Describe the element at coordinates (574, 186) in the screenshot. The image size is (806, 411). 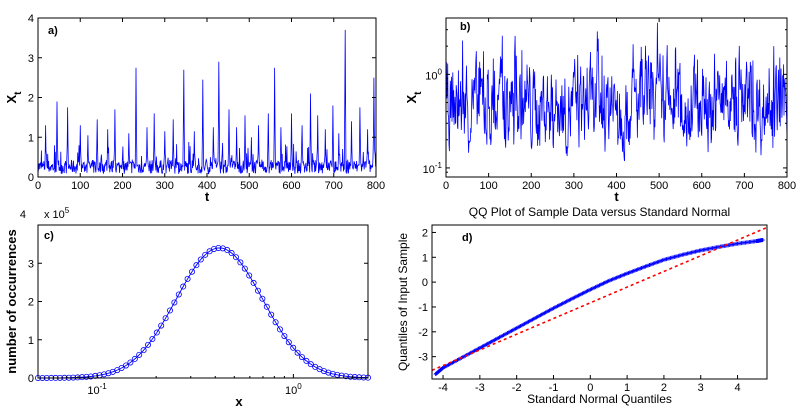
I see `x-tick-label-b: 300` at that location.